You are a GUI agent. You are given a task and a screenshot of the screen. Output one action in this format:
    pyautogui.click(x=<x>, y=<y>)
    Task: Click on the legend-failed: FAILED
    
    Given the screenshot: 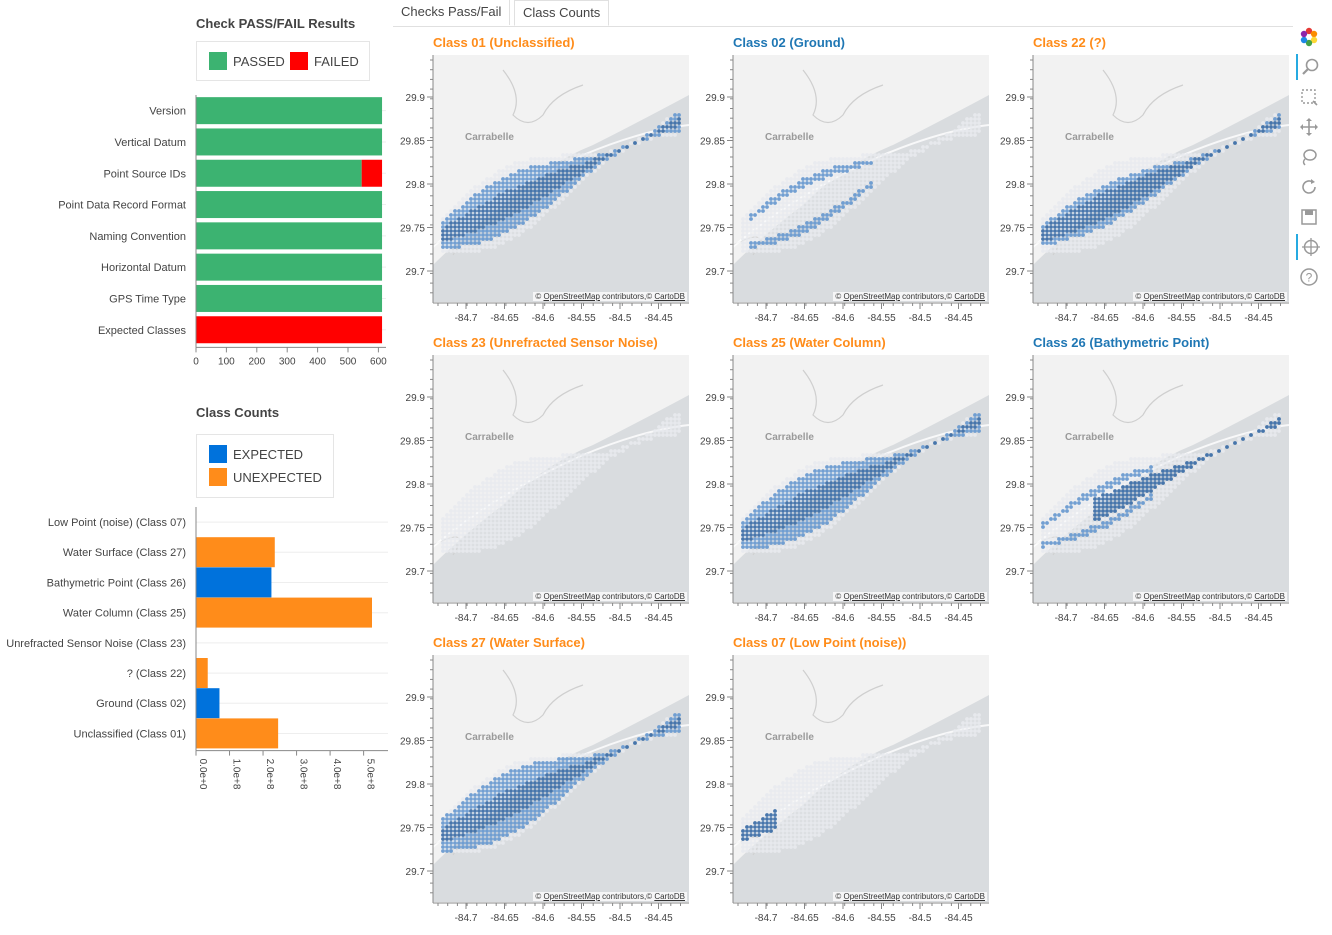 What is the action you would take?
    pyautogui.click(x=324, y=61)
    